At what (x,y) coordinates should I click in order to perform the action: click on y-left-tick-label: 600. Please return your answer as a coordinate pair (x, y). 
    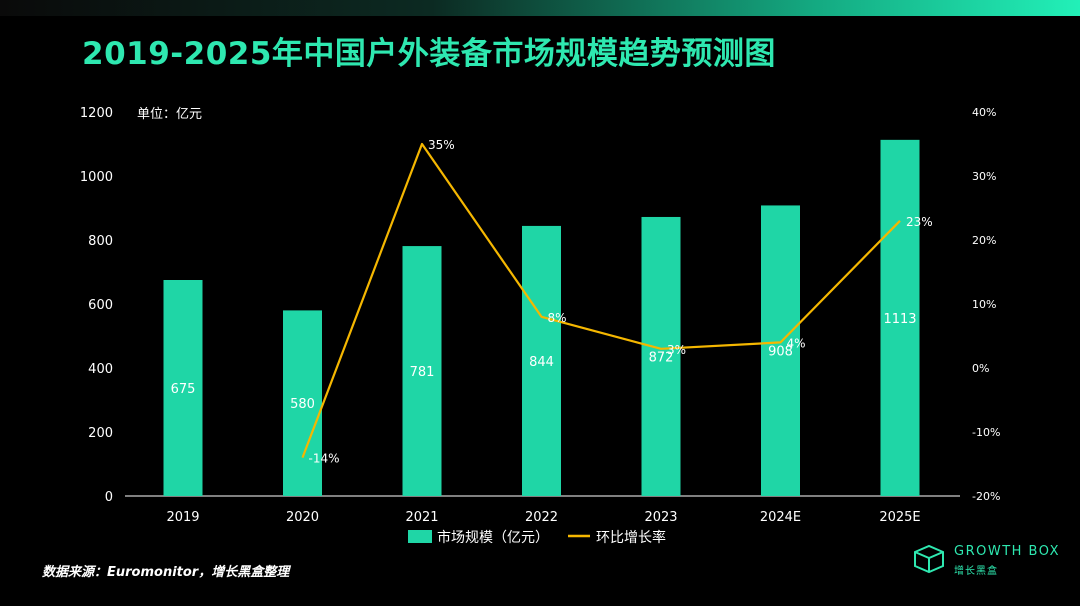
    Looking at the image, I should click on (100, 305).